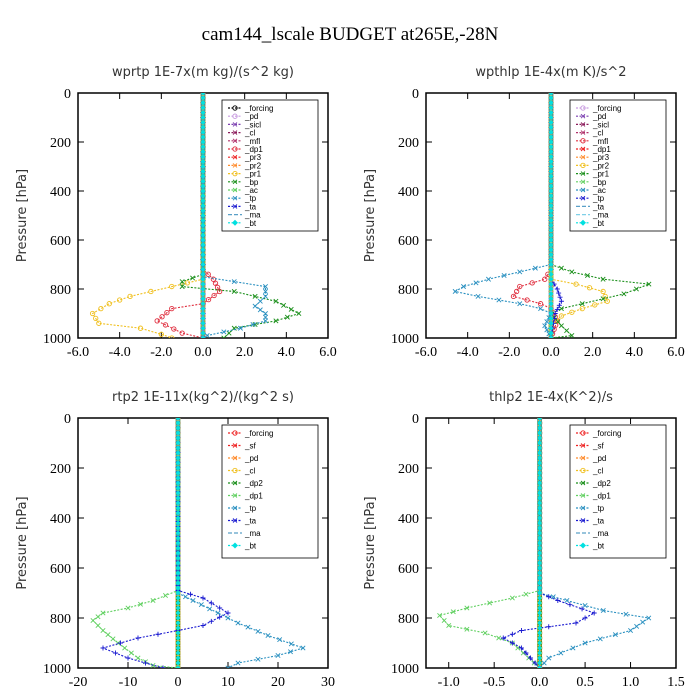 The width and height of the screenshot is (700, 700). I want to click on y-tick-label: 800, so click(408, 619).